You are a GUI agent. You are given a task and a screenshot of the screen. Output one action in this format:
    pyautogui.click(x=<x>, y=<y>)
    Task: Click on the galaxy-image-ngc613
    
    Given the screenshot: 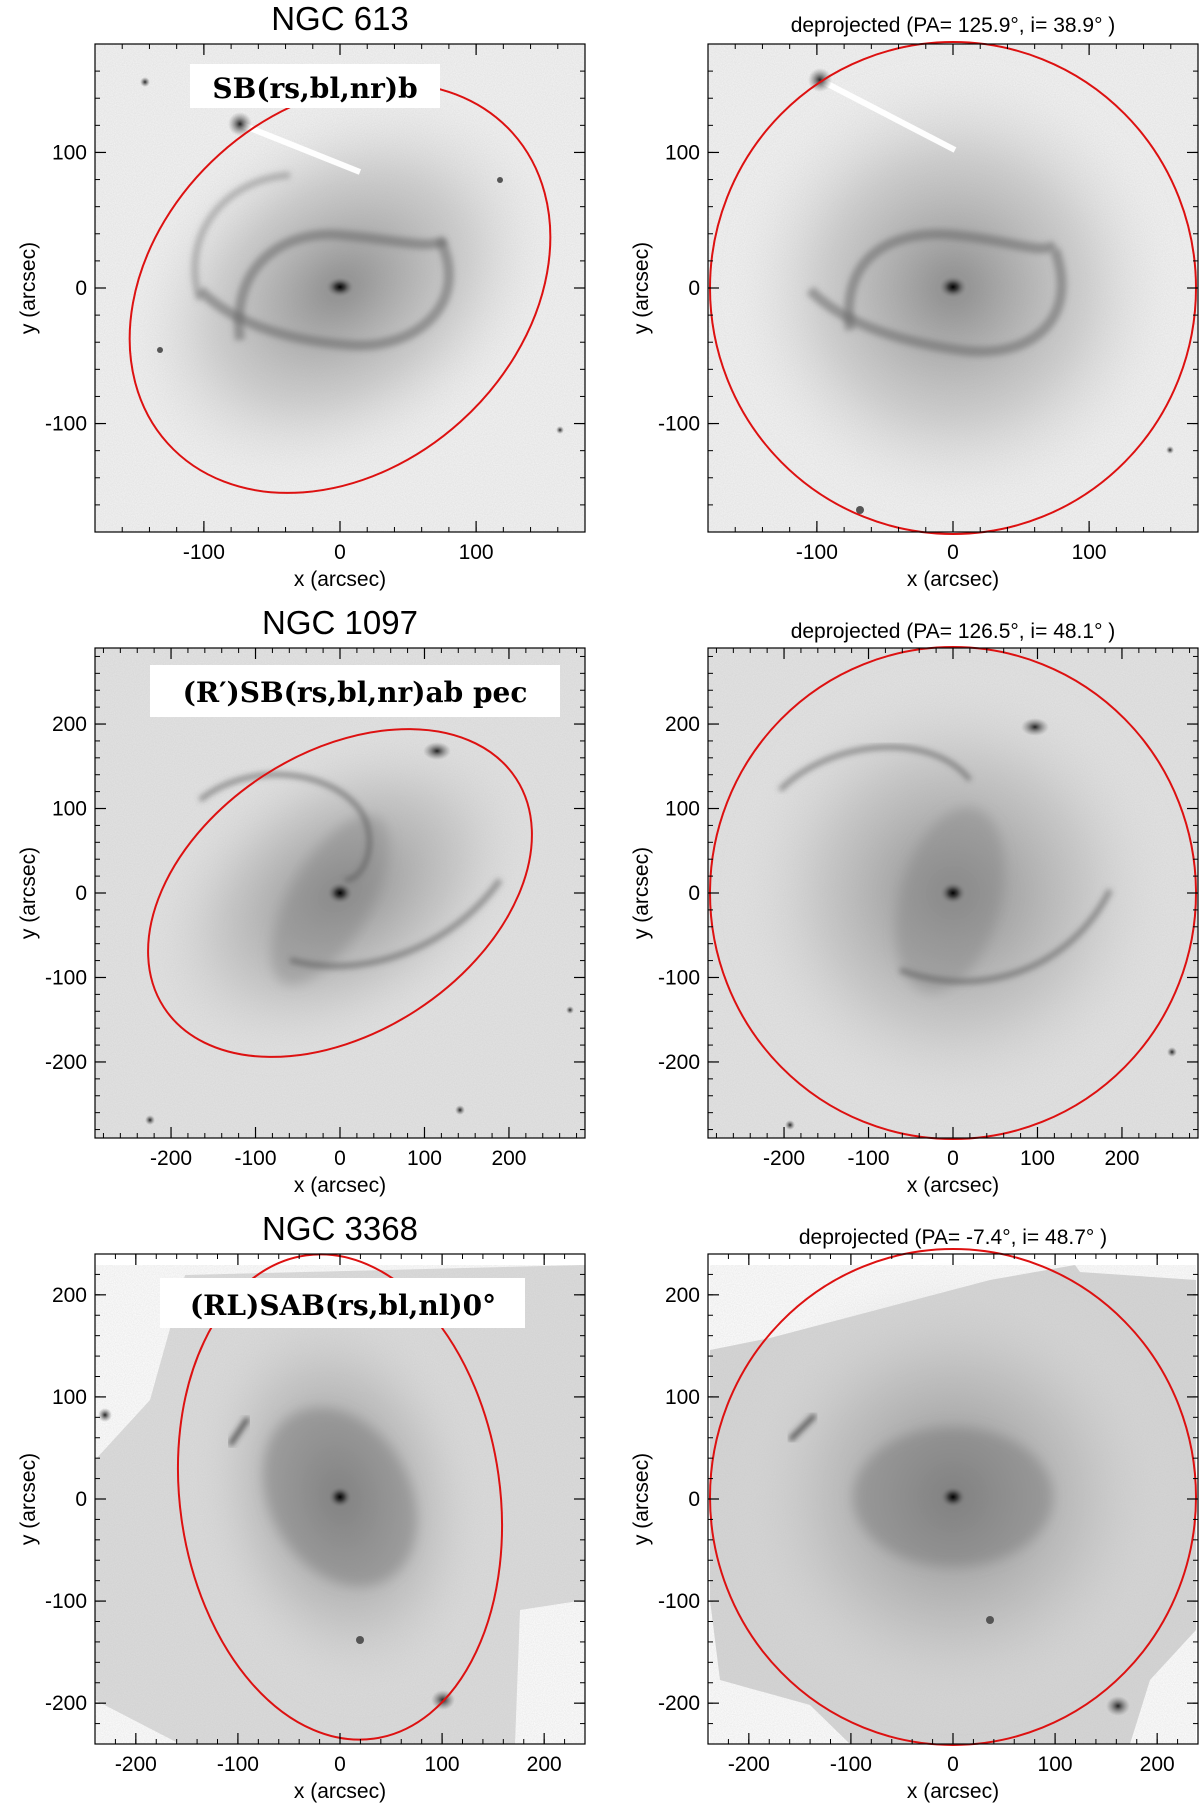 What is the action you would take?
    pyautogui.click(x=340, y=288)
    